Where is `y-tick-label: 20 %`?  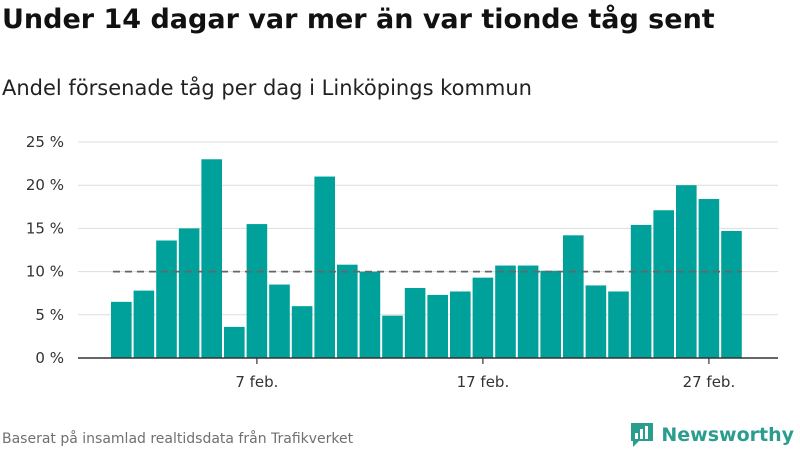 y-tick-label: 20 % is located at coordinates (45, 185).